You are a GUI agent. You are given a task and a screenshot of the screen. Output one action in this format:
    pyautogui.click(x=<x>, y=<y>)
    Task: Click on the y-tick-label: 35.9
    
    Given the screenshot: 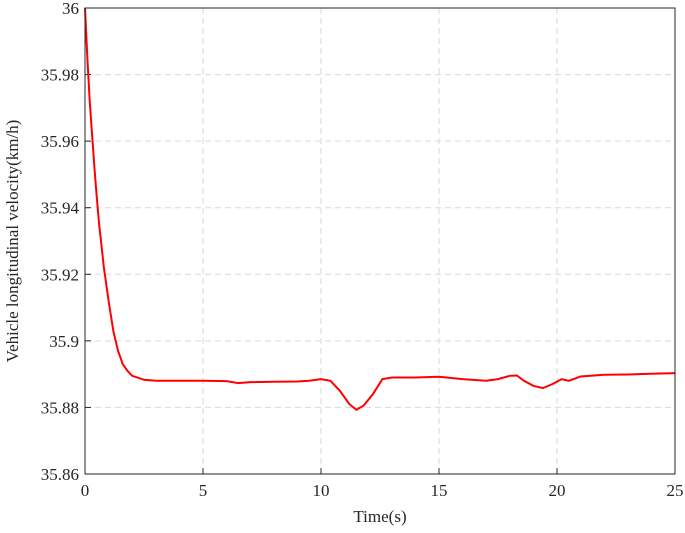 What is the action you would take?
    pyautogui.click(x=64, y=341)
    